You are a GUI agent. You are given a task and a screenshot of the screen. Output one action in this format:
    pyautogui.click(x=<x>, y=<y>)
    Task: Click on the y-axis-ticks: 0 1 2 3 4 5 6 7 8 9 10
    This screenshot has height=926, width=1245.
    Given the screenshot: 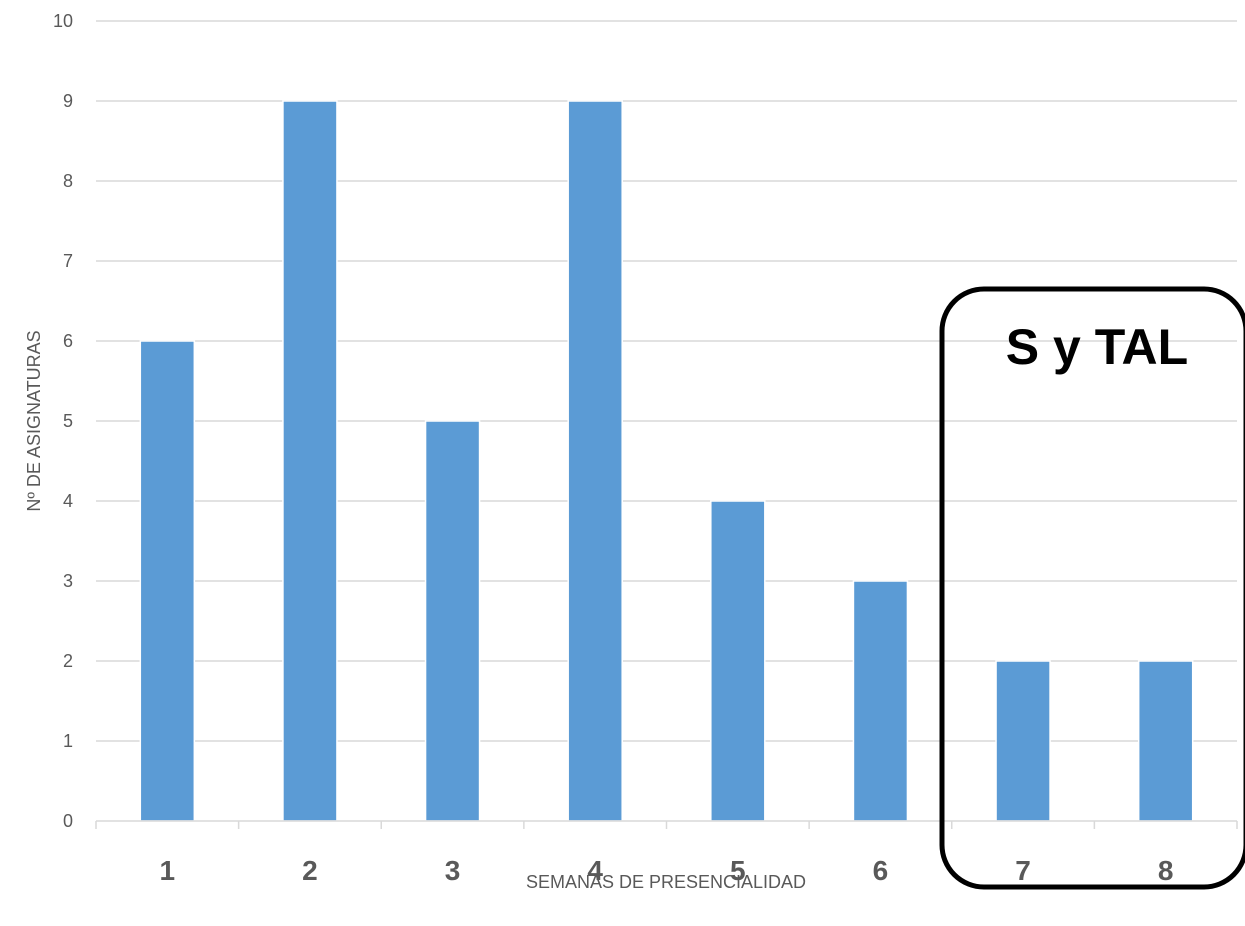 What is the action you would take?
    pyautogui.click(x=63, y=421)
    